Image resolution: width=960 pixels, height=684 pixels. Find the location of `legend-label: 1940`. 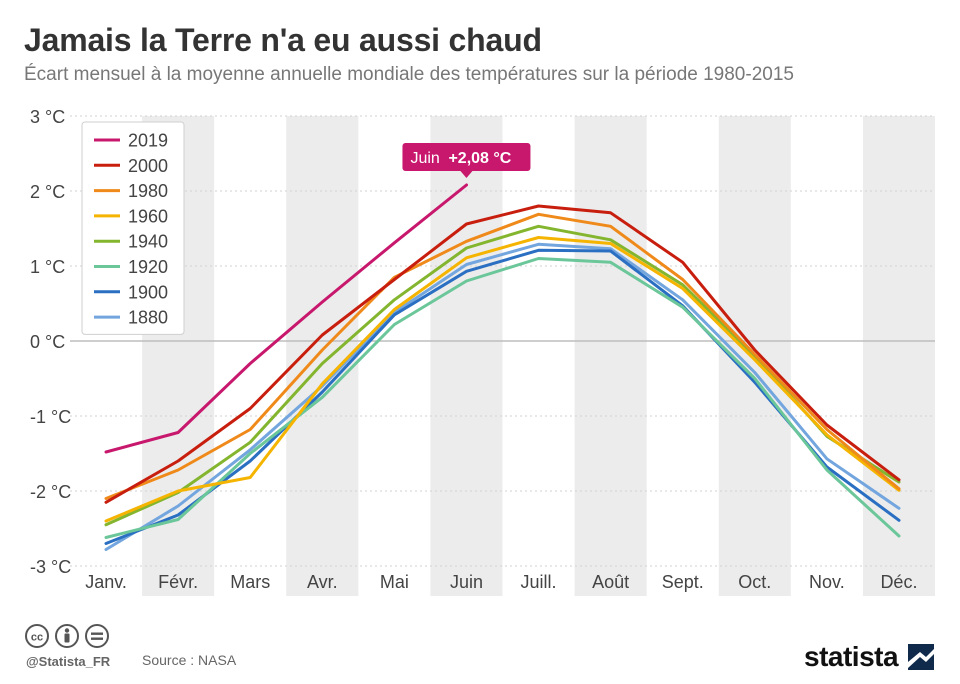

legend-label: 1940 is located at coordinates (148, 242).